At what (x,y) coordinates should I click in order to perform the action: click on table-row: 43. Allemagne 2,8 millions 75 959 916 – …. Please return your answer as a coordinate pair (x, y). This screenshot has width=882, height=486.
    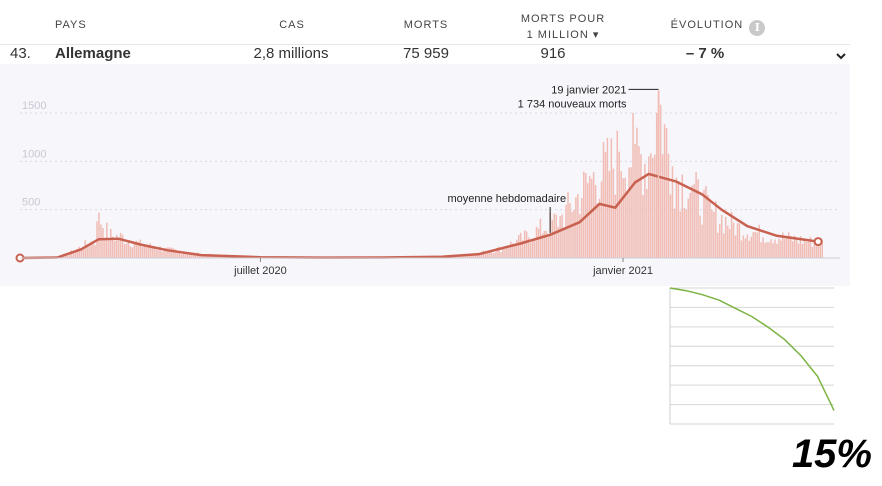
    Looking at the image, I should click on (425, 54).